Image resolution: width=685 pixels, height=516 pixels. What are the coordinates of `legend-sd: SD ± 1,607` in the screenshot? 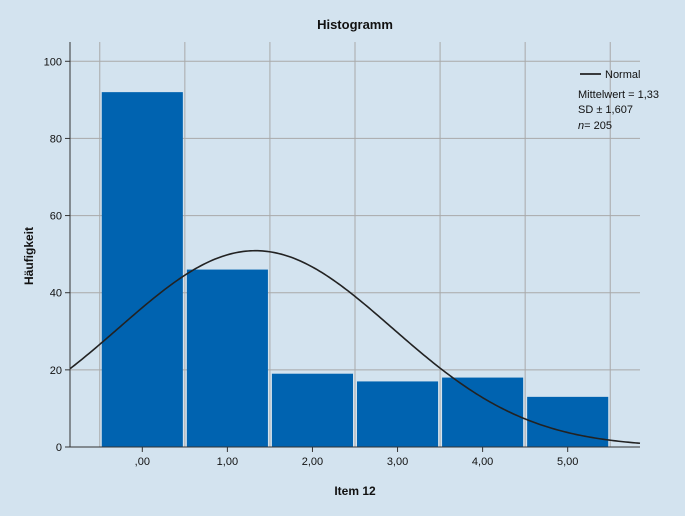 It's located at (605, 110).